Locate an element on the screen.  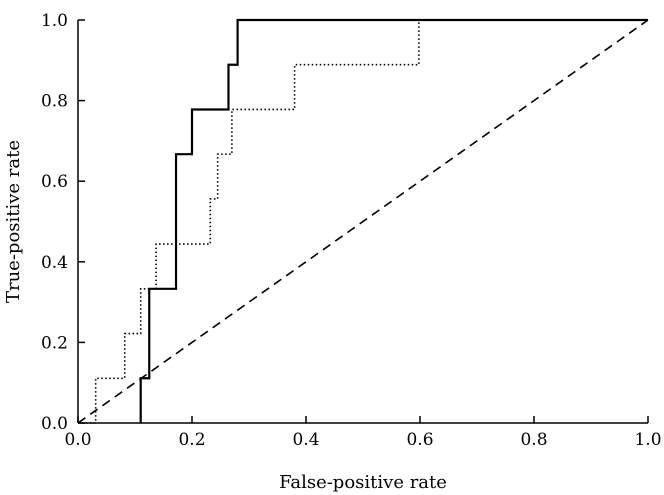
y-tick-label: 0.4 is located at coordinates (54, 263).